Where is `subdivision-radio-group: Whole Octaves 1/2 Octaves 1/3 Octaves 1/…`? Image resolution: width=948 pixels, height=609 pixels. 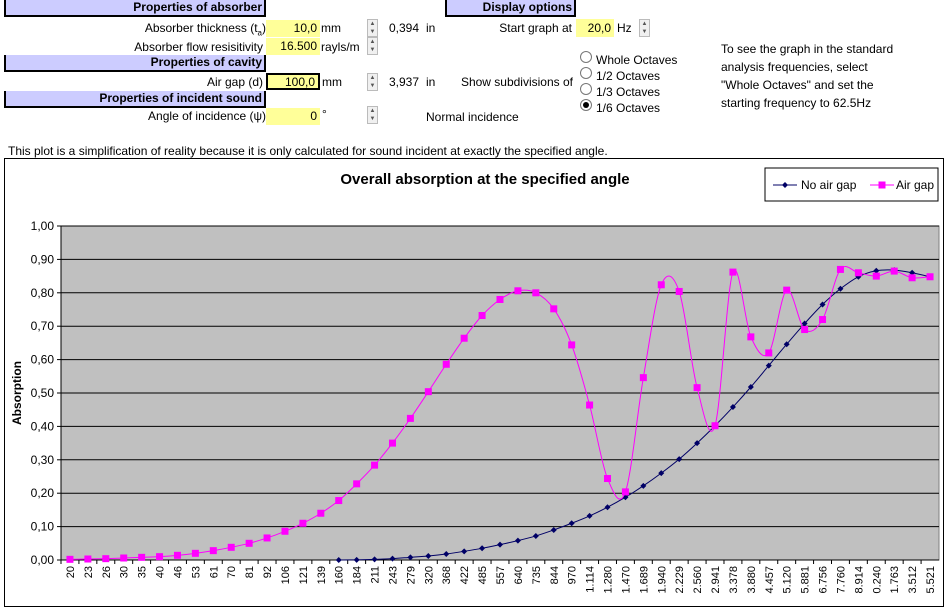 subdivision-radio-group: Whole Octaves 1/2 Octaves 1/3 Octaves 1/… is located at coordinates (628, 83).